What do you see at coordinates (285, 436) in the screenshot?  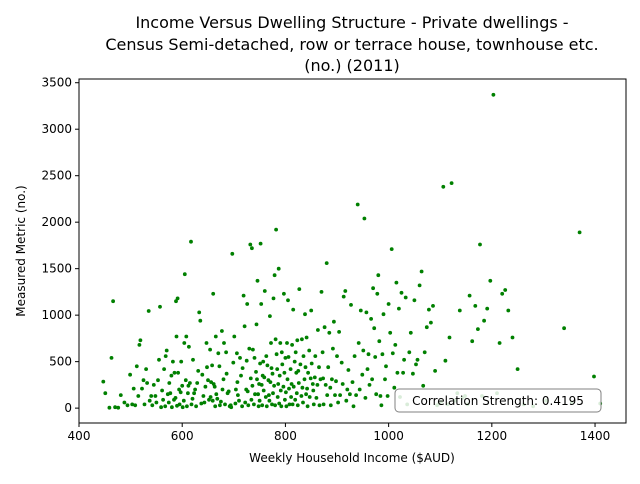 I see `x-tick-label-800: 800` at bounding box center [285, 436].